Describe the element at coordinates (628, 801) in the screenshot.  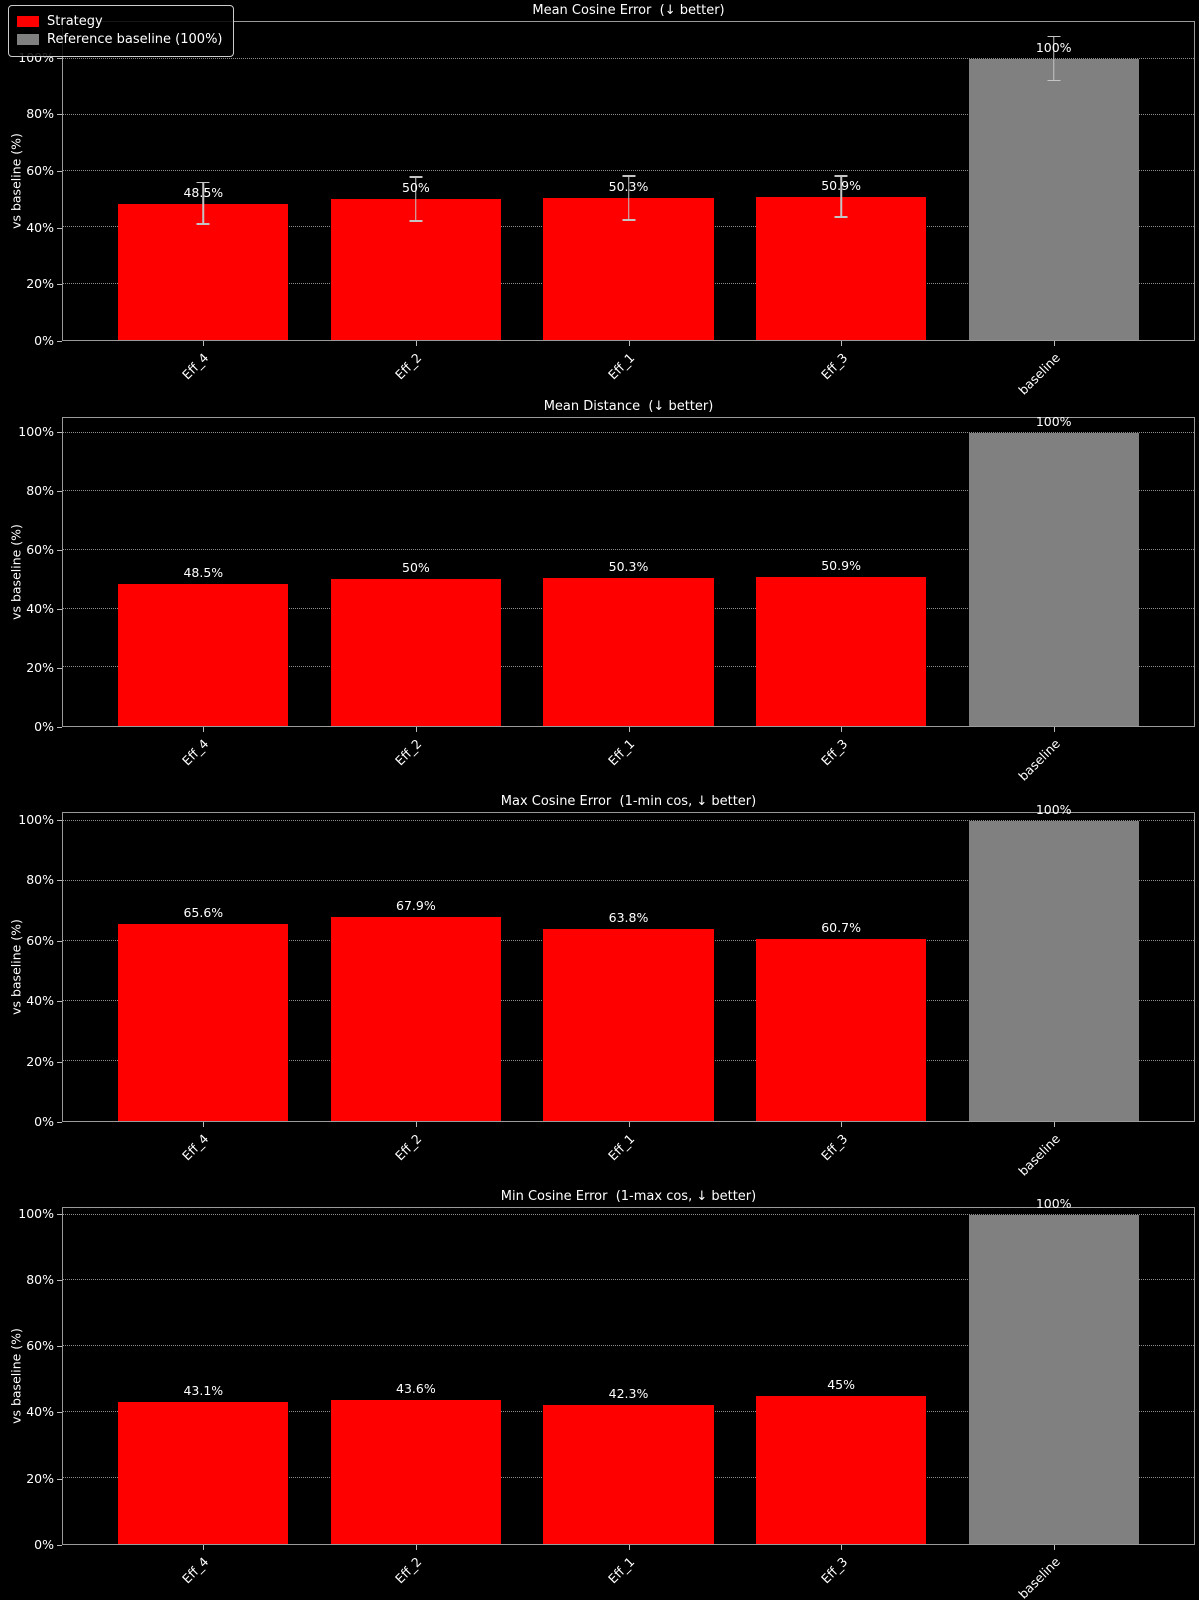
I see `chart-title: Max Cosine Error (1-min cos, ↓ better)` at that location.